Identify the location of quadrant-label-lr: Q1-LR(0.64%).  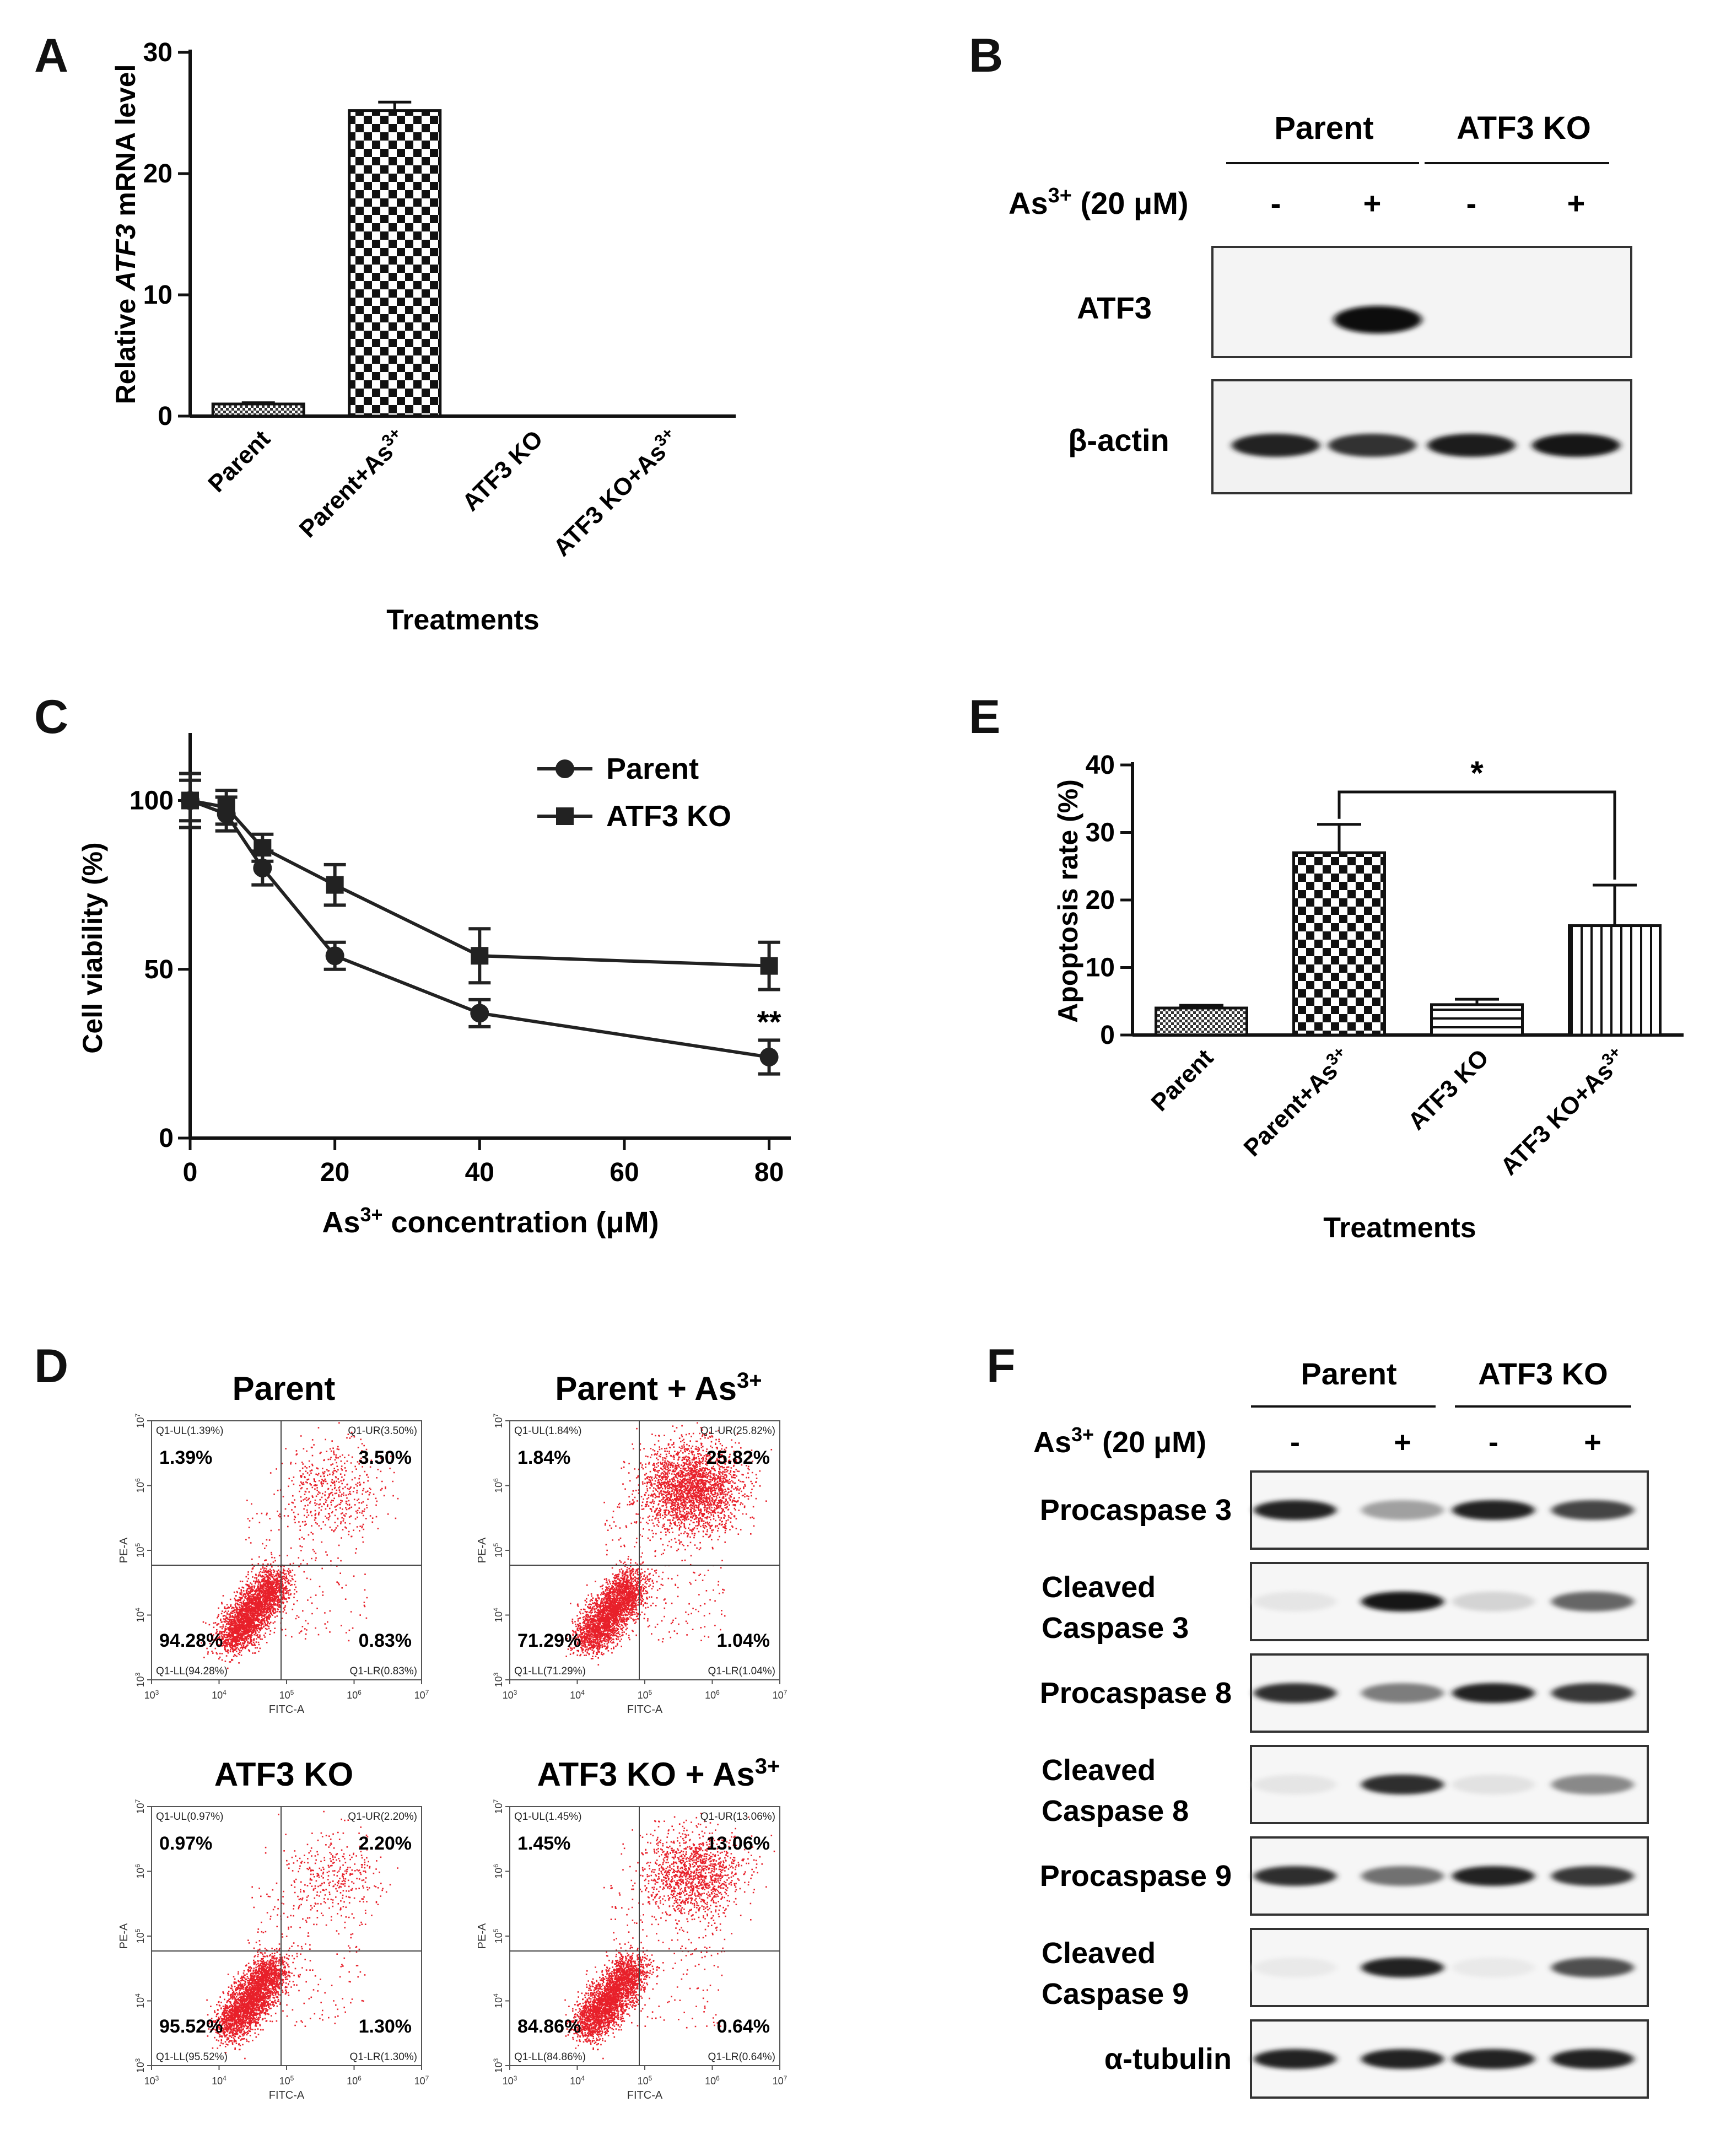
(742, 2057).